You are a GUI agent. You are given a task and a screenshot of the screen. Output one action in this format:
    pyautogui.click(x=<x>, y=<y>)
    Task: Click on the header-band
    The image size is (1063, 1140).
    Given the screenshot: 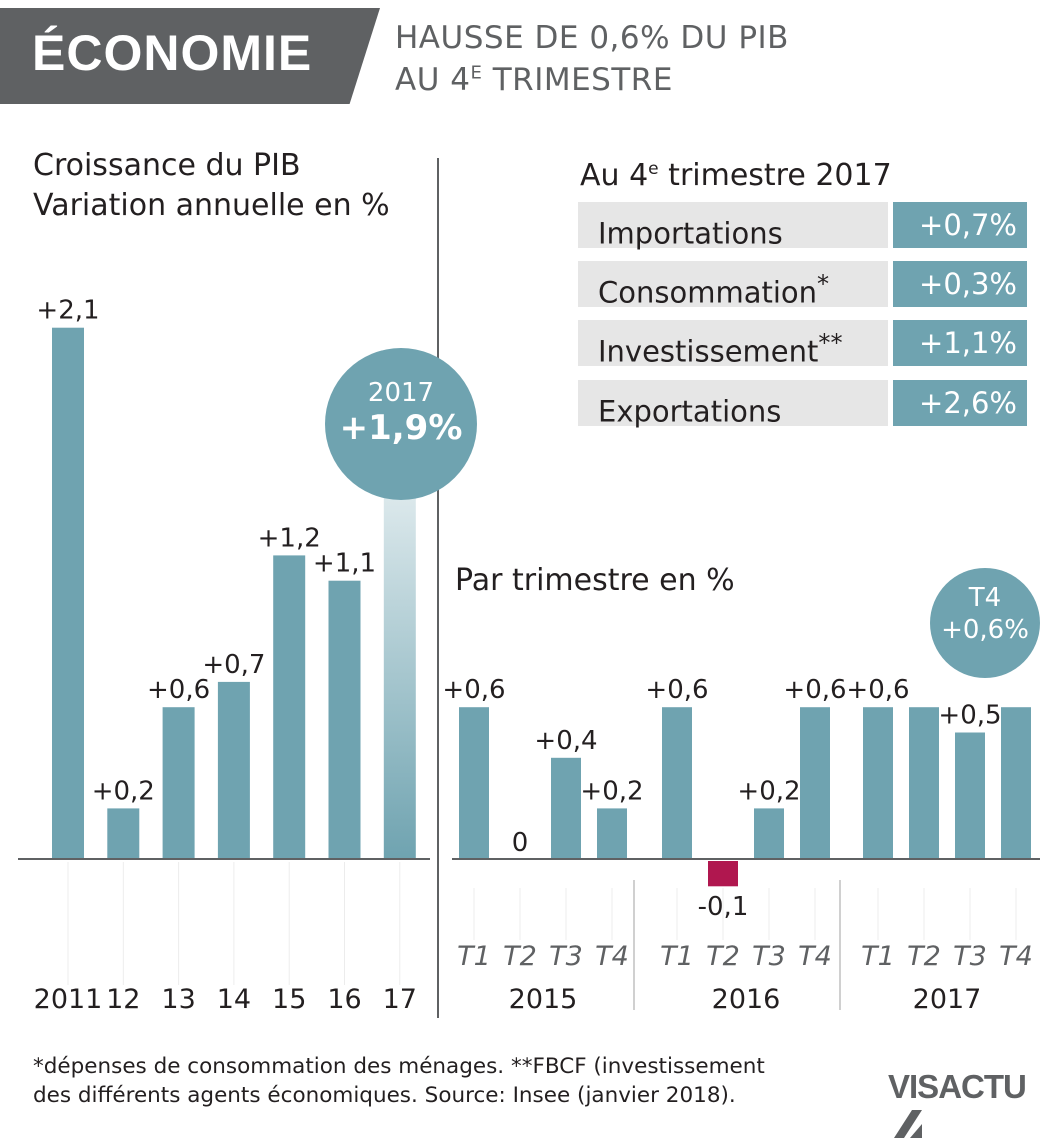 What is the action you would take?
    pyautogui.click(x=190, y=56)
    